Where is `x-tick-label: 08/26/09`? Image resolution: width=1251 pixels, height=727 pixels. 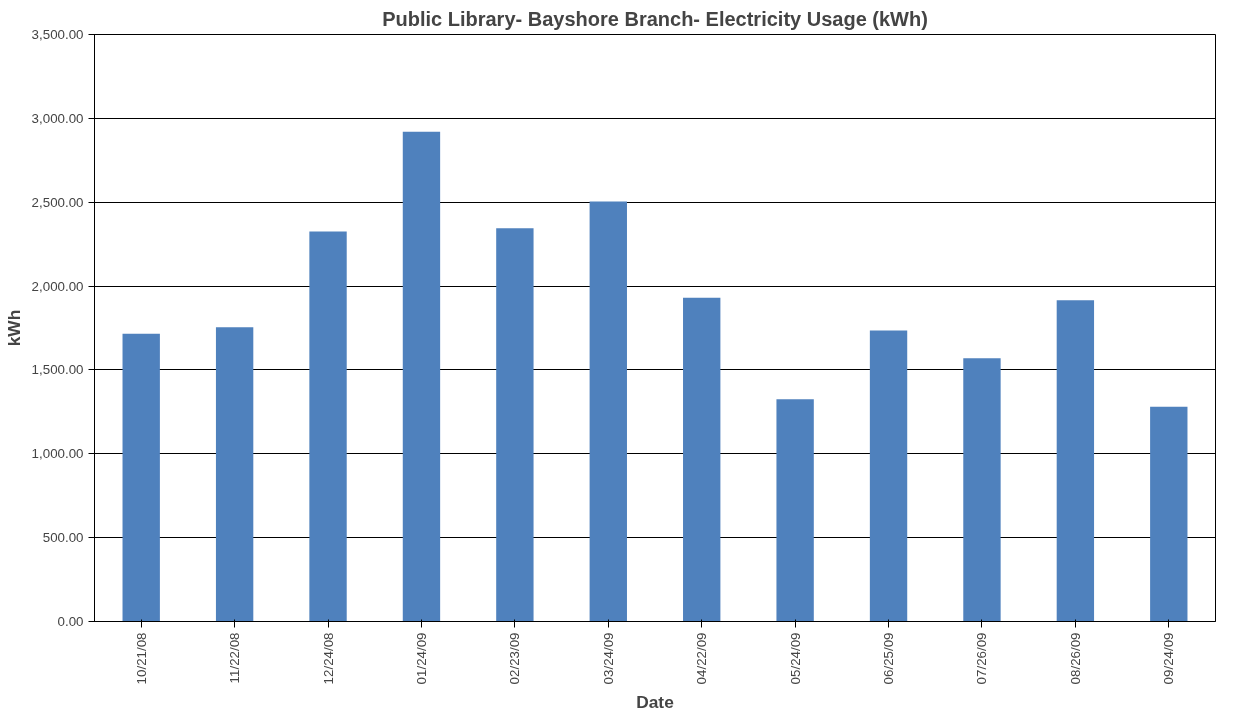 x-tick-label: 08/26/09 is located at coordinates (1075, 658).